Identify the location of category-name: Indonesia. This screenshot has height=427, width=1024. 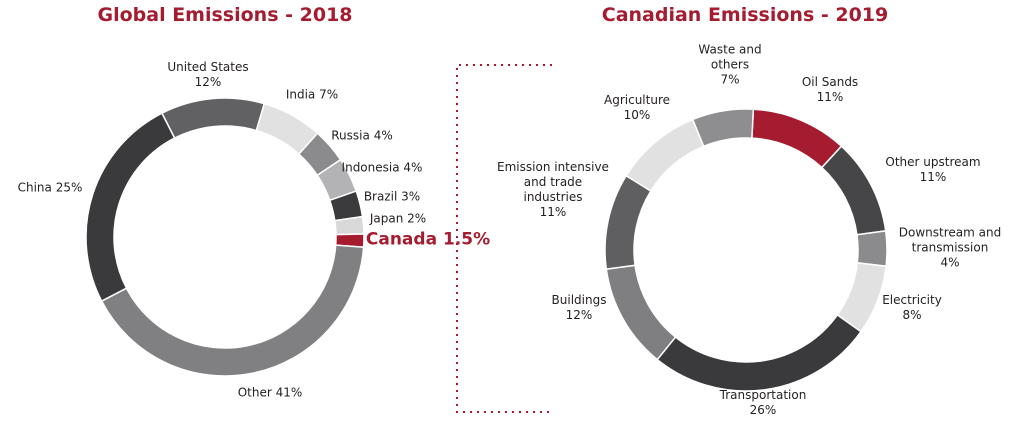
(370, 167).